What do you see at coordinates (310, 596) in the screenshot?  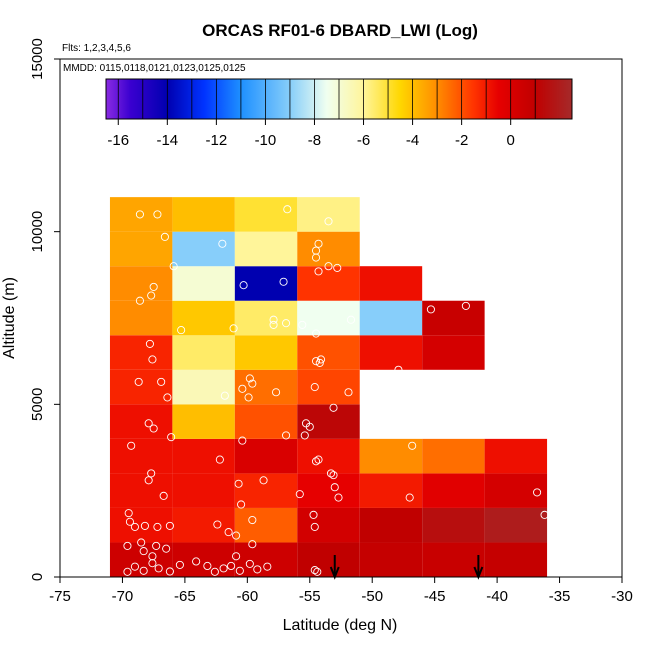 I see `x-tick-label: -55` at bounding box center [310, 596].